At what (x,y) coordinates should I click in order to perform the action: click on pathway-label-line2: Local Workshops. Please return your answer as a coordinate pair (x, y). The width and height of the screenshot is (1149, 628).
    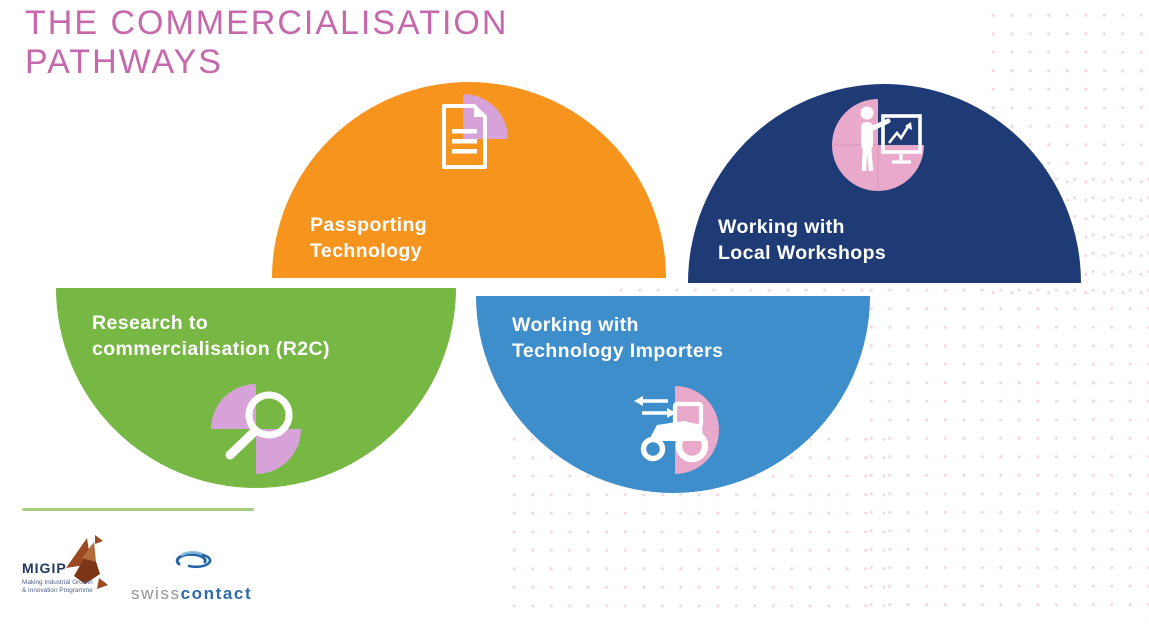
    Looking at the image, I should click on (802, 253).